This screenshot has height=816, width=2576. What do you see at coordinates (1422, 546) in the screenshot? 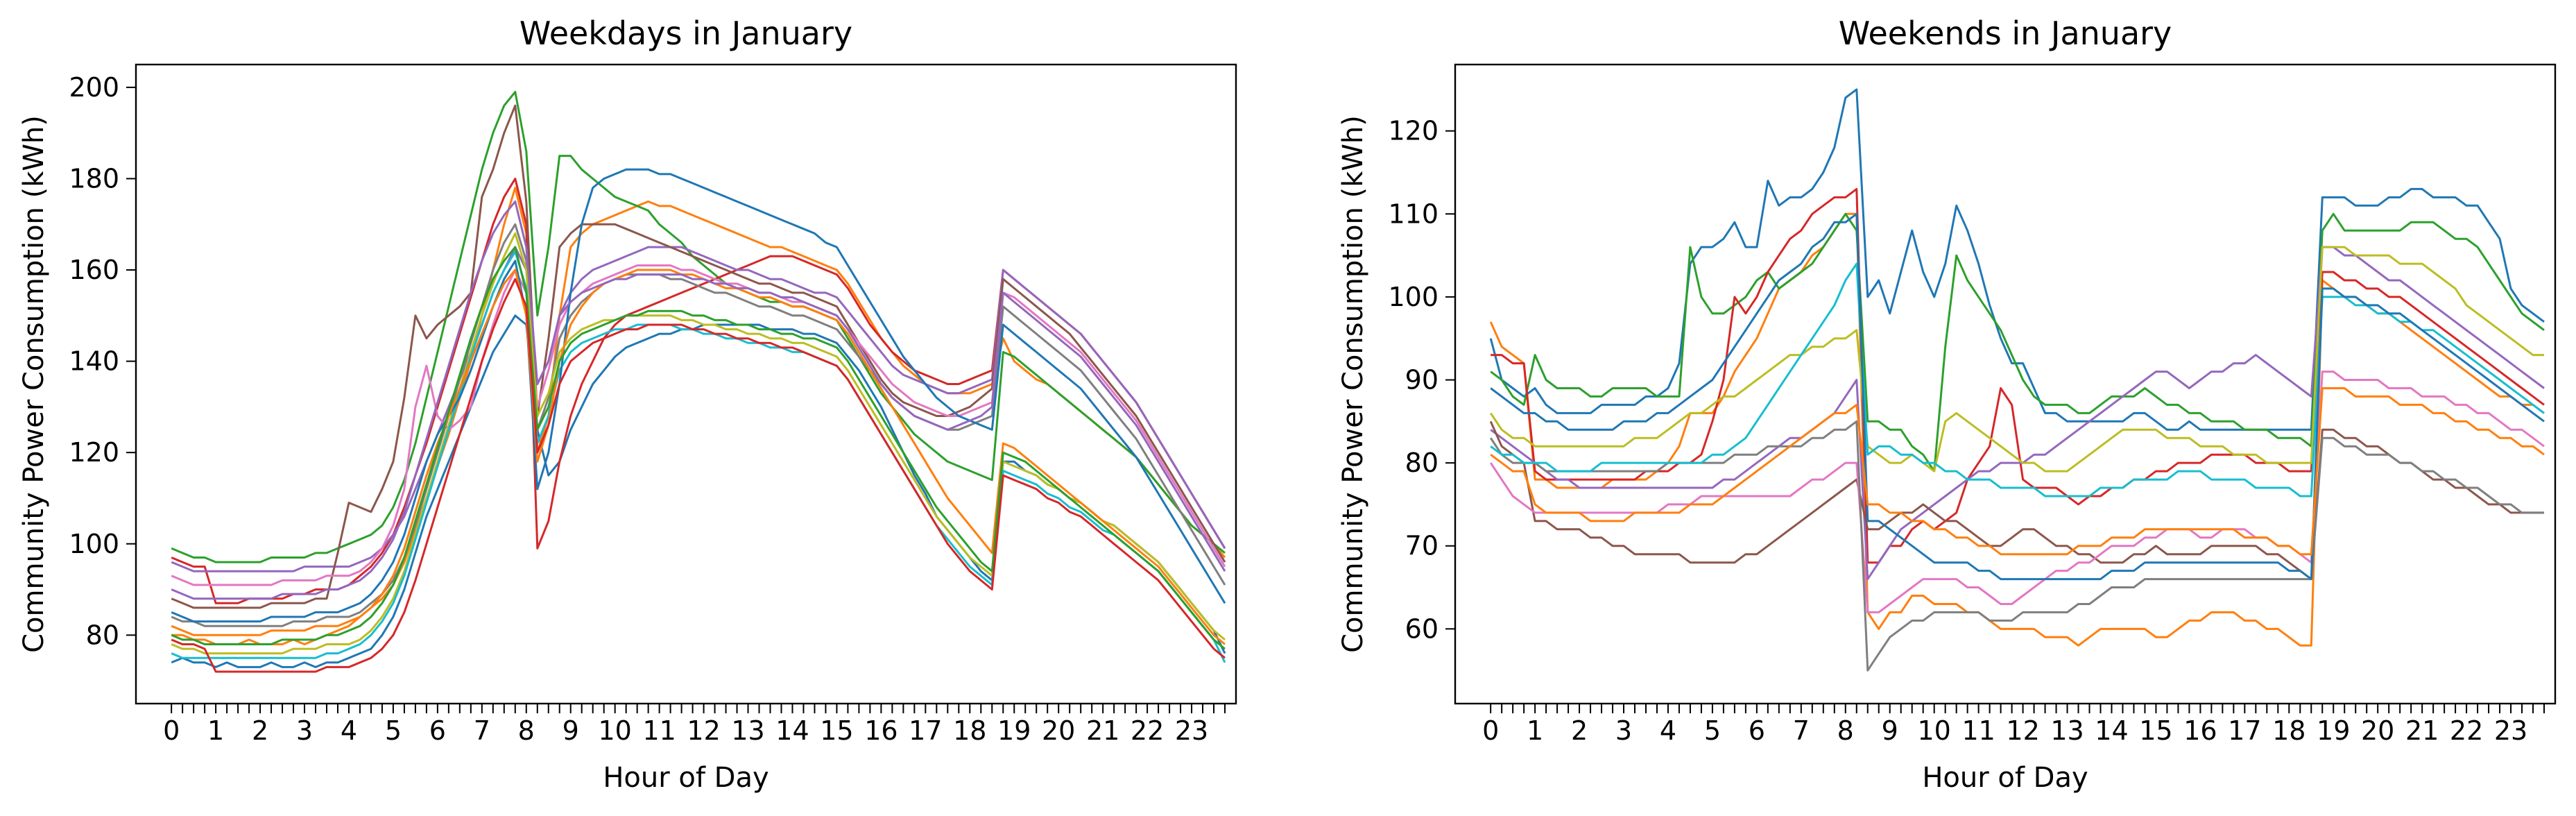
I see `weekends-y-tick-label: 70` at bounding box center [1422, 546].